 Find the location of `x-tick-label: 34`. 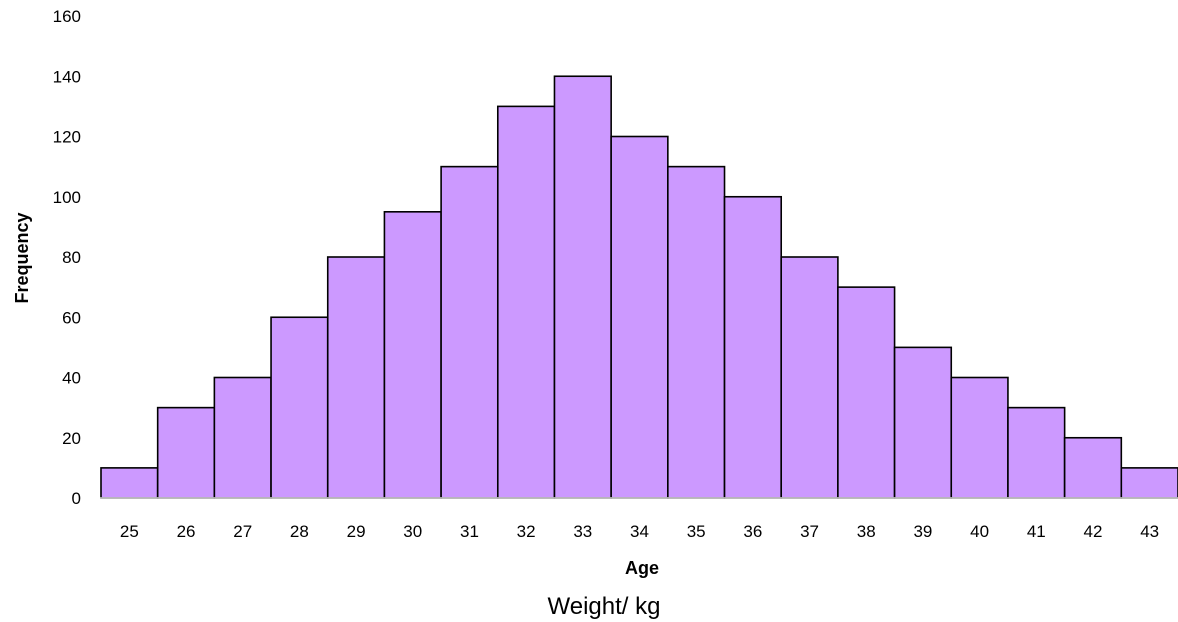

x-tick-label: 34 is located at coordinates (639, 531).